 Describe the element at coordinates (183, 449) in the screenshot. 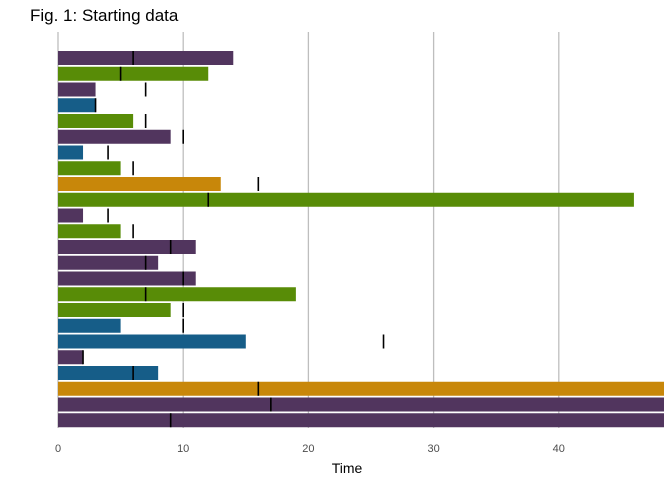

I see `x-tick-label: 10` at that location.